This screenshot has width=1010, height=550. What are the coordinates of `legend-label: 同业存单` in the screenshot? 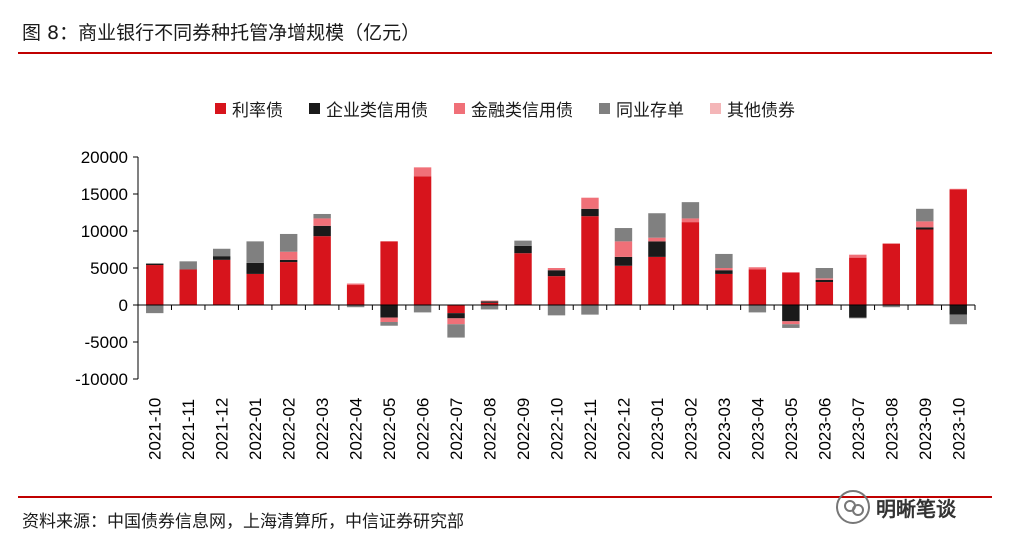 It's located at (650, 111).